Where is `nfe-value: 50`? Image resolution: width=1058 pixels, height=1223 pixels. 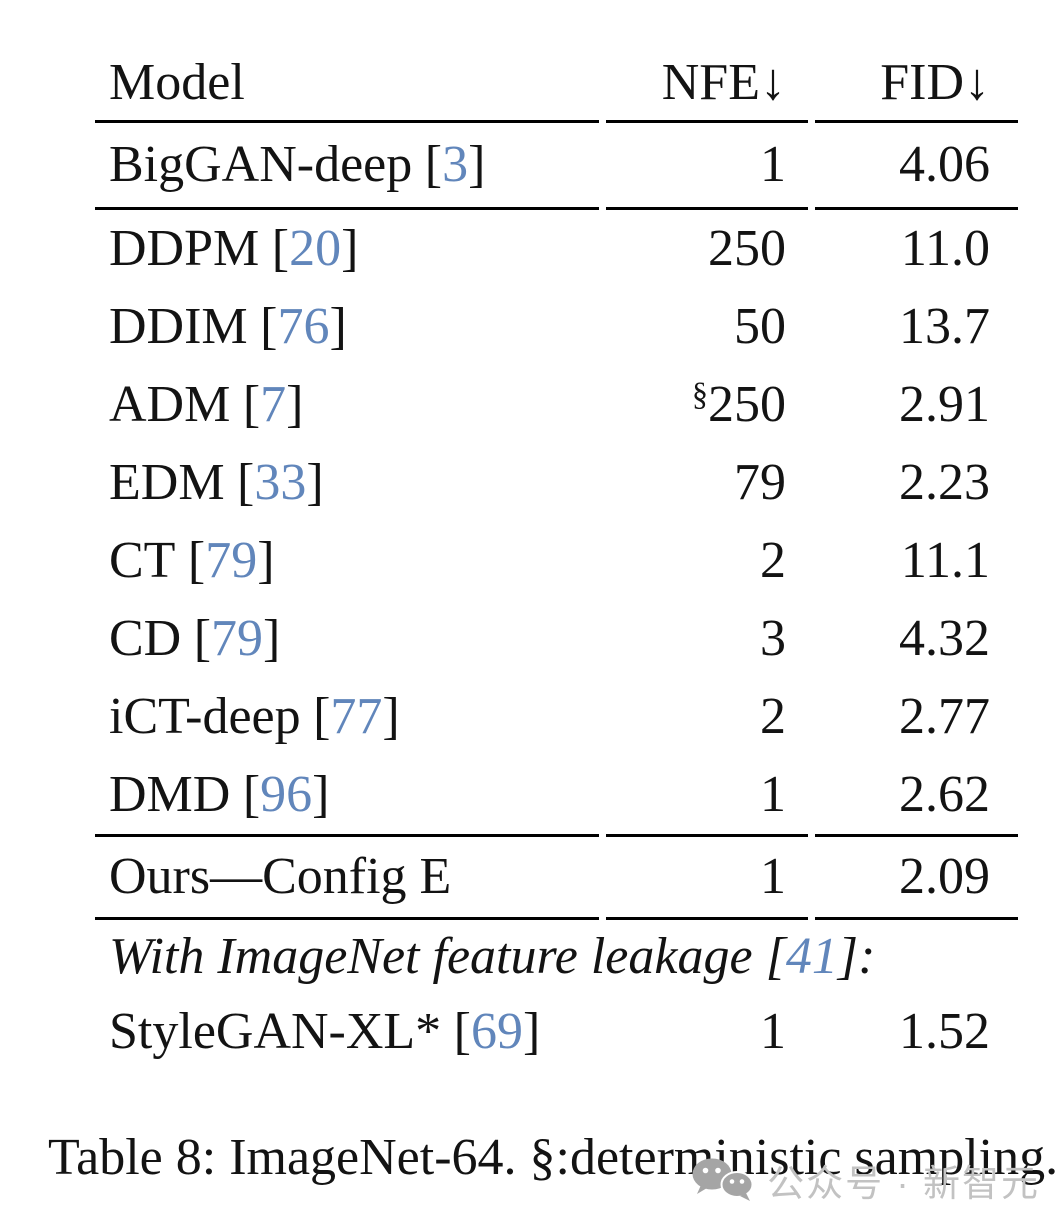
nfe-value: 50 is located at coordinates (760, 326).